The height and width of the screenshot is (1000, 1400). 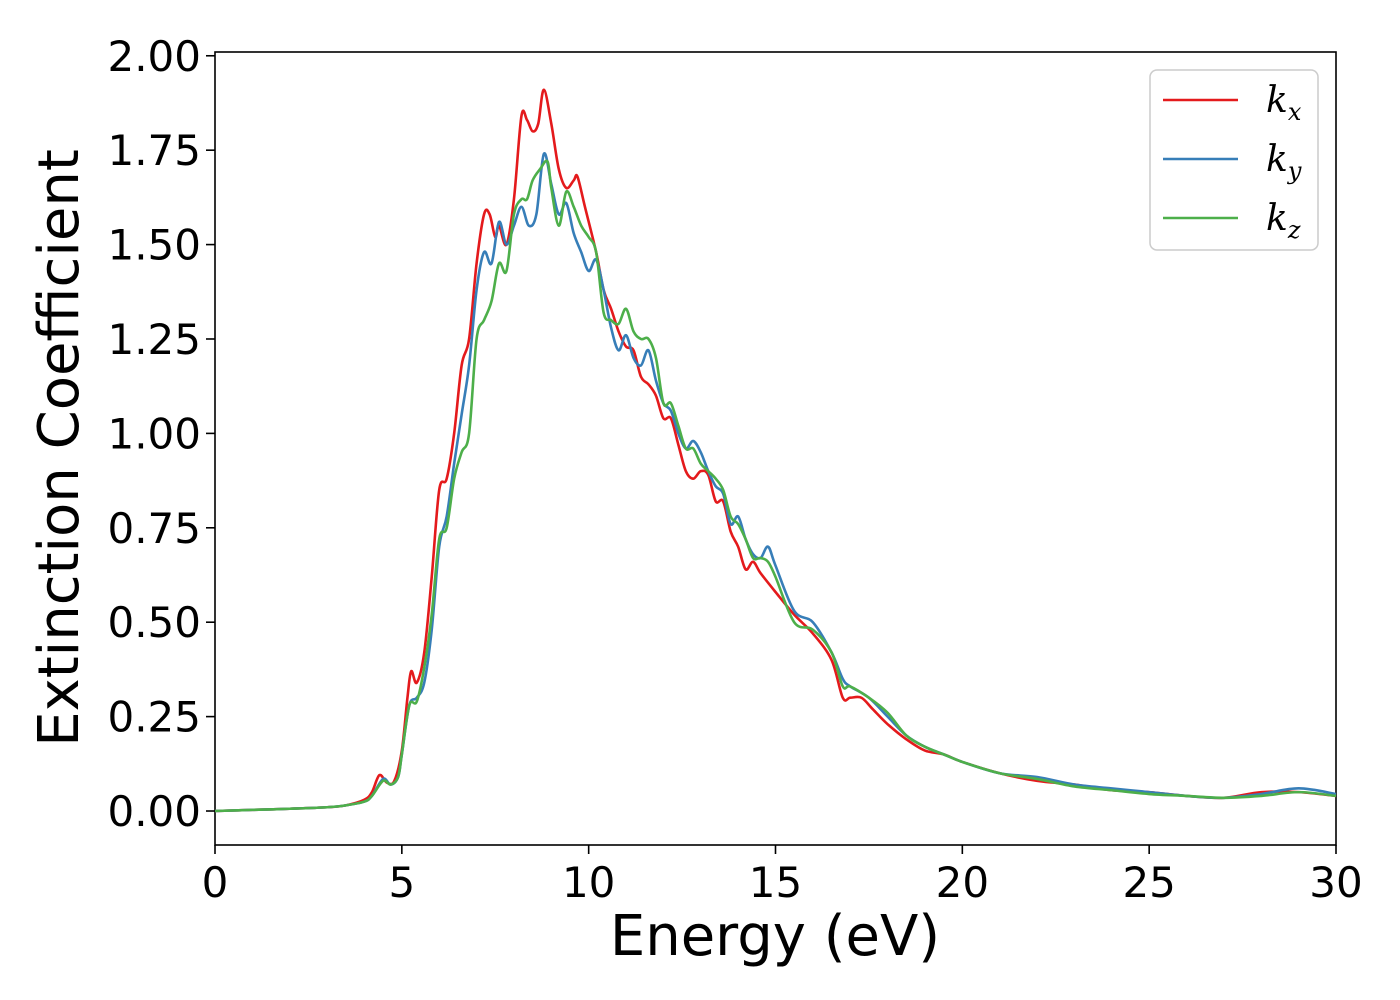 I want to click on x-tick-label: 20, so click(x=962, y=882).